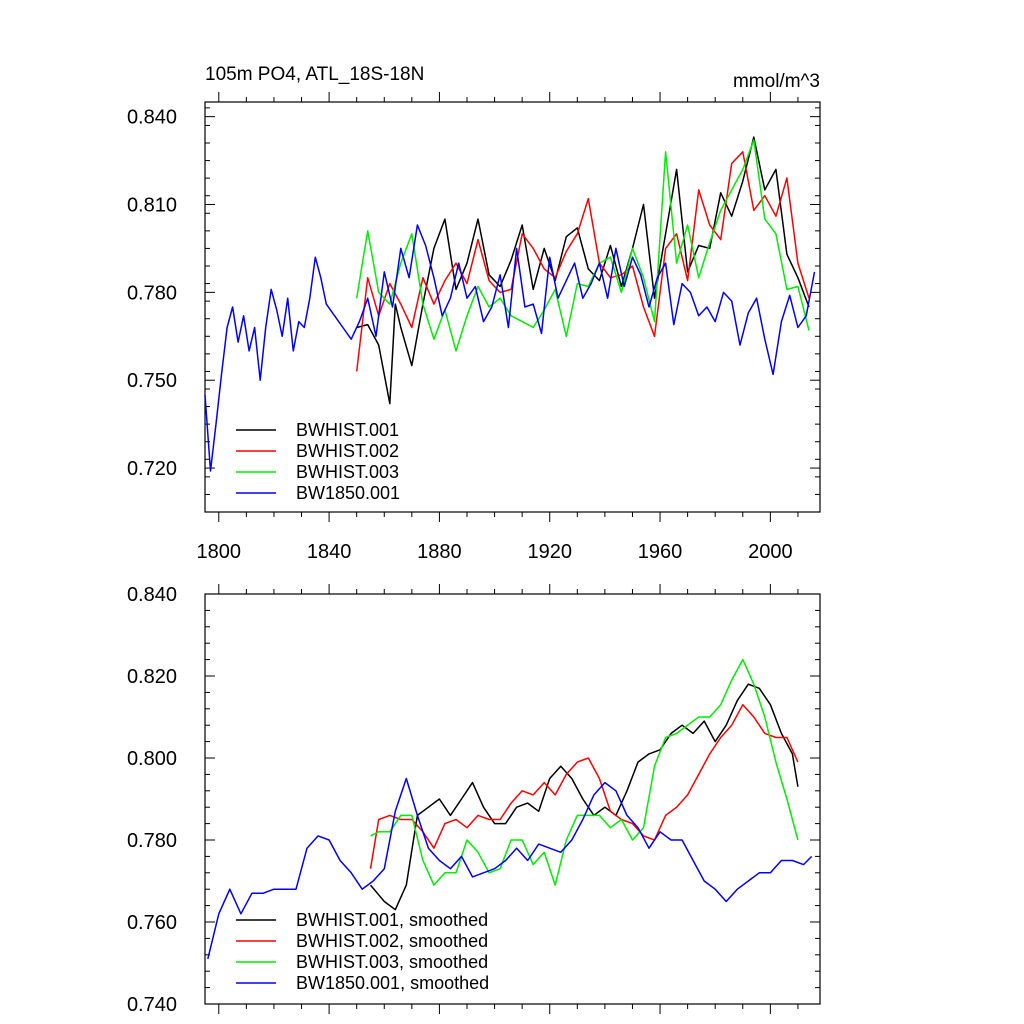  I want to click on top-x-tick-labels: 1800 1840 1880 1920 1960 2000, so click(495, 552).